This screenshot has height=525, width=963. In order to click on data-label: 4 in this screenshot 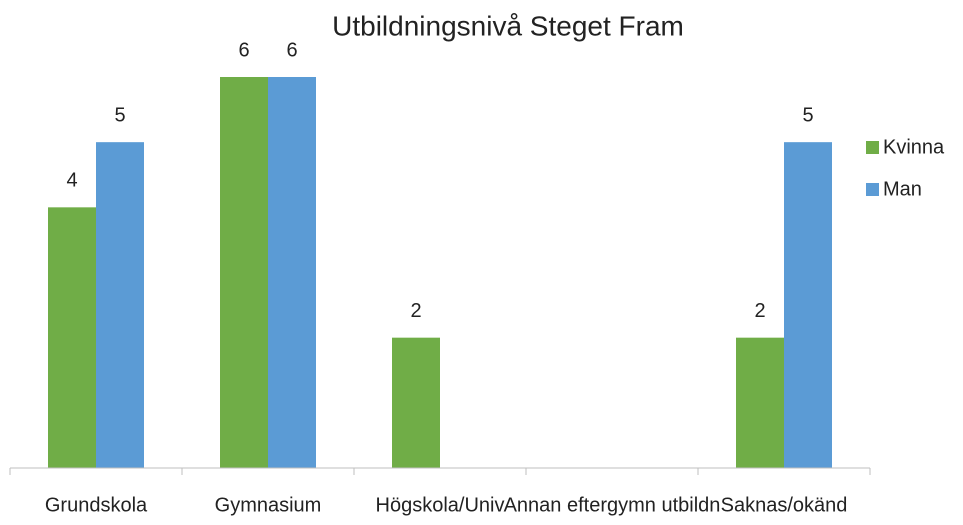, I will do `click(71, 181)`.